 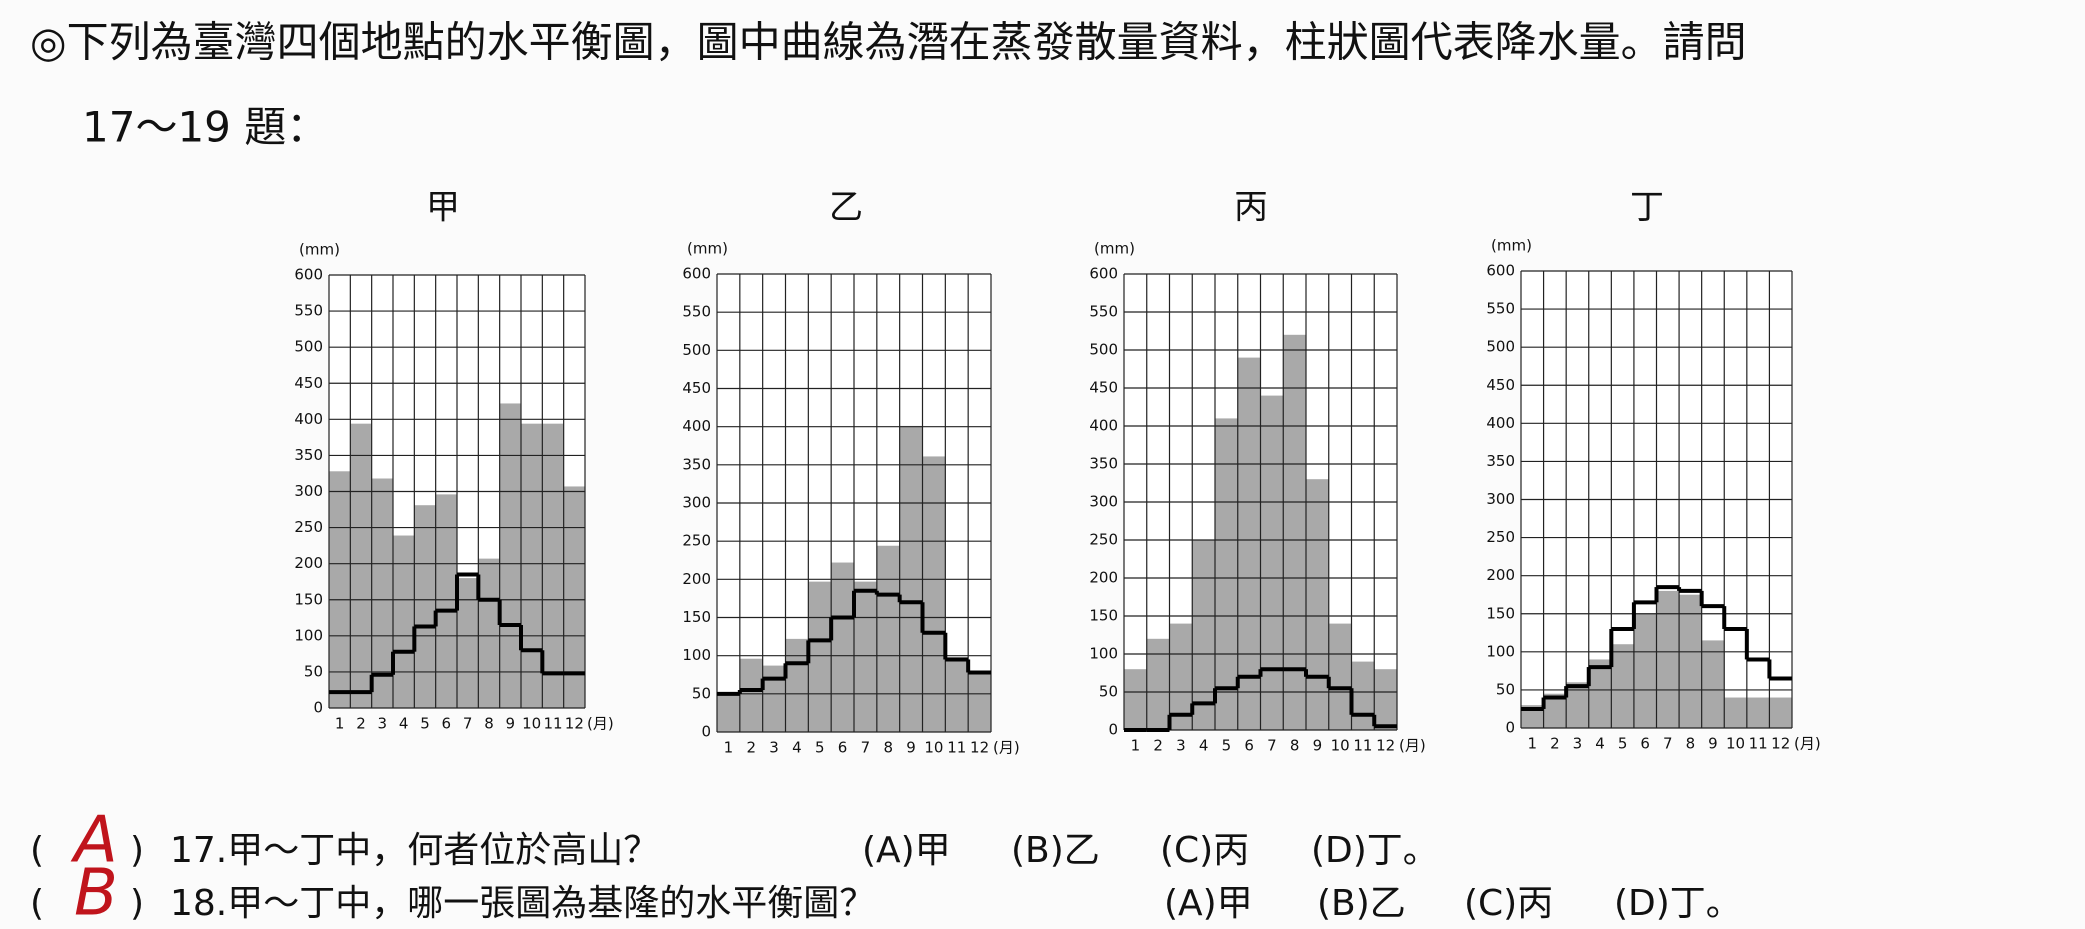 What do you see at coordinates (846, 208) in the screenshot?
I see `chart-title: 乙` at bounding box center [846, 208].